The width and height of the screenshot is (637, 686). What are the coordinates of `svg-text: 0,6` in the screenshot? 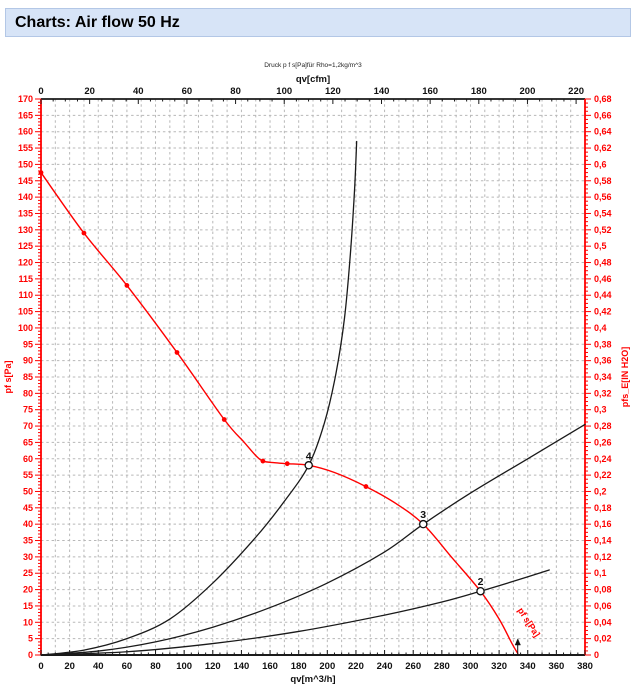 It's located at (600, 164).